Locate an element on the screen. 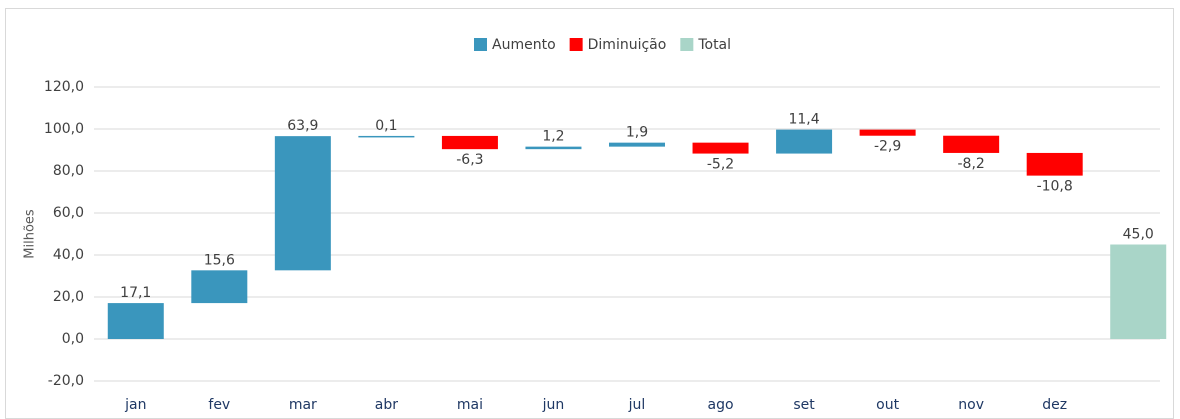 The width and height of the screenshot is (1180, 419). data-label: 15,6 is located at coordinates (219, 260).